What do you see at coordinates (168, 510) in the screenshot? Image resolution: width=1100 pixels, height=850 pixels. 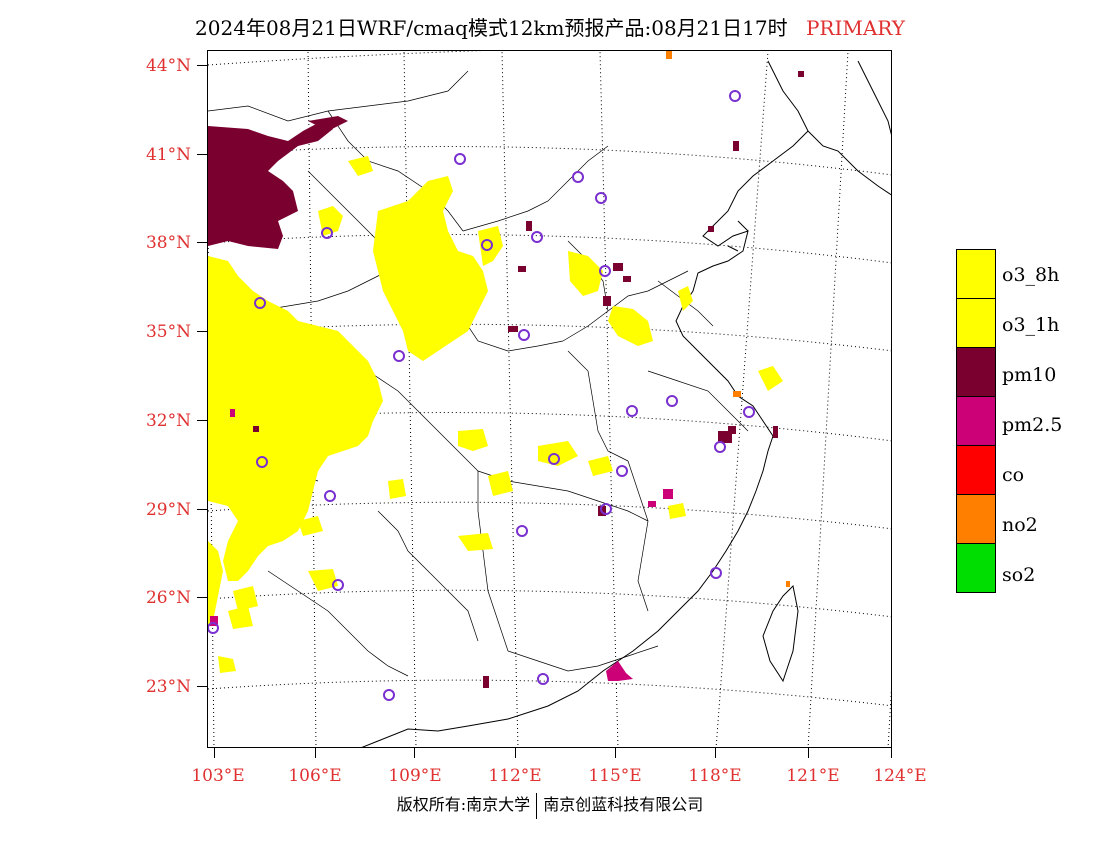 I see `lat-label-29: 29°N` at bounding box center [168, 510].